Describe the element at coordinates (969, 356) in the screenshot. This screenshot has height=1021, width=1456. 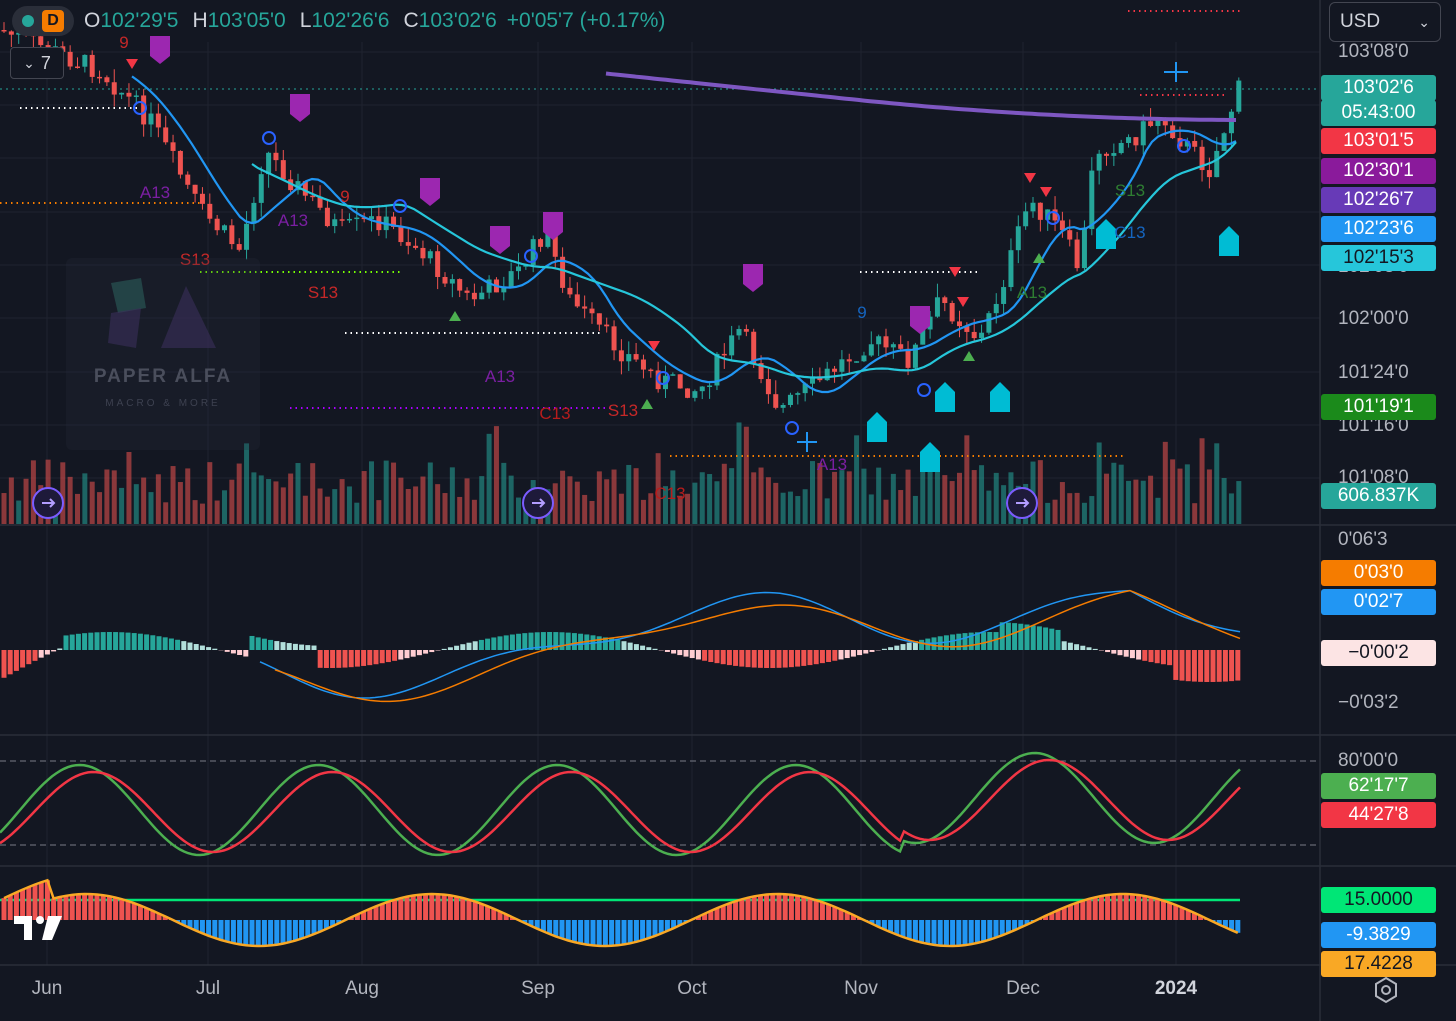
I see `up-triangle-icon` at that location.